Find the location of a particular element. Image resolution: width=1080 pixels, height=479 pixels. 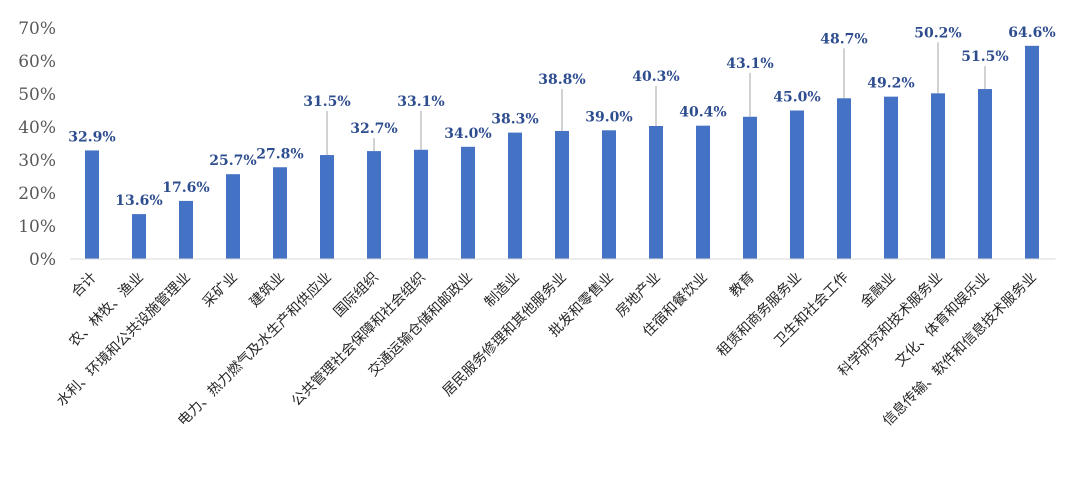

category-label: 租赁和商务服务业 is located at coordinates (759, 315).